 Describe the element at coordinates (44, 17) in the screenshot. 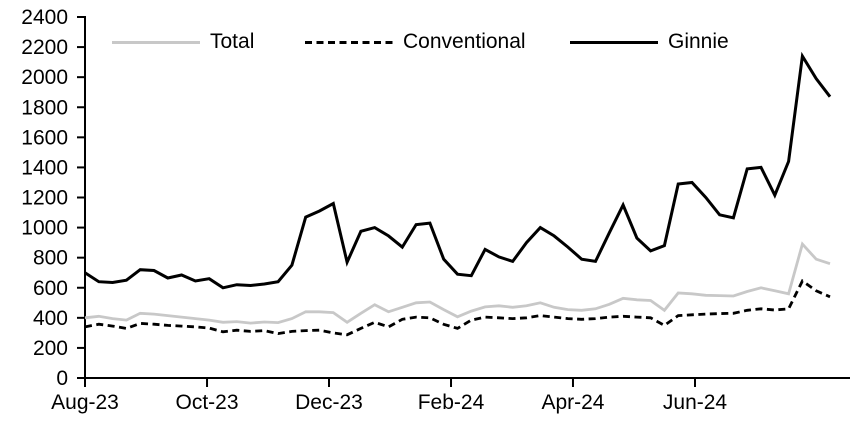

I see `y-axis-tick-label: 2400` at that location.